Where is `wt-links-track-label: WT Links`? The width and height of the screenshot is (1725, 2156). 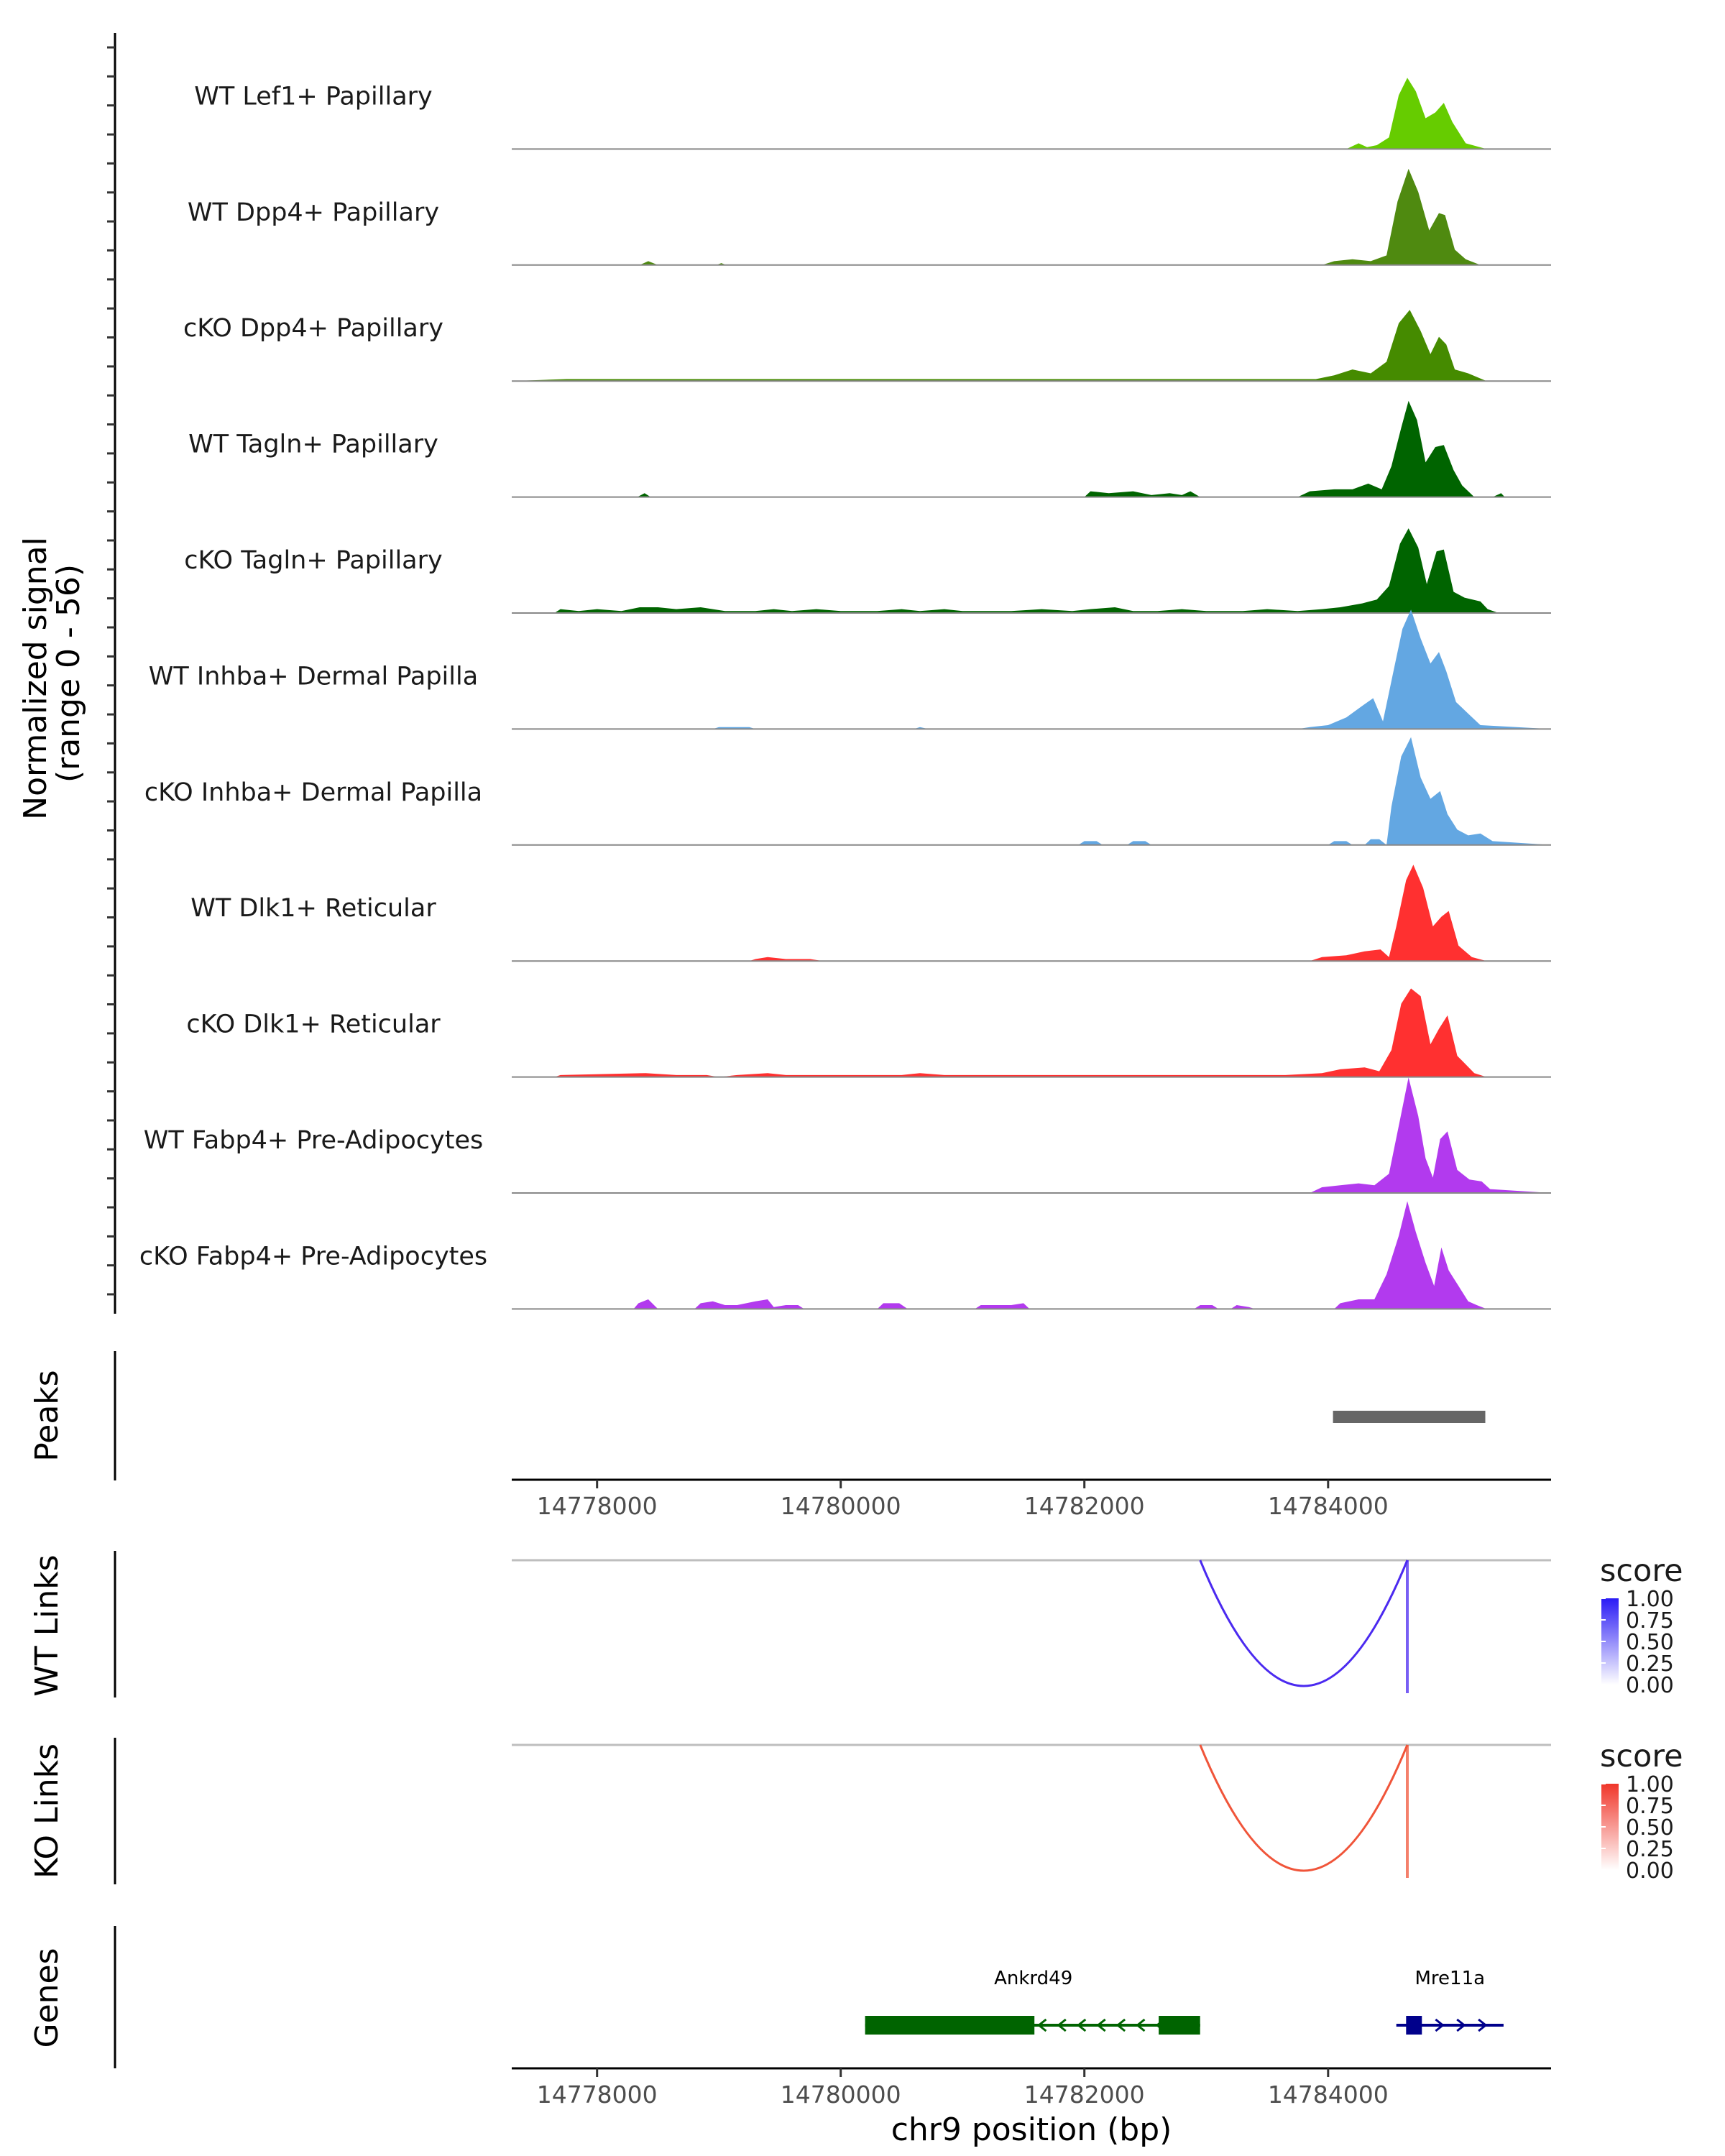
wt-links-track-label: WT Links is located at coordinates (47, 1625).